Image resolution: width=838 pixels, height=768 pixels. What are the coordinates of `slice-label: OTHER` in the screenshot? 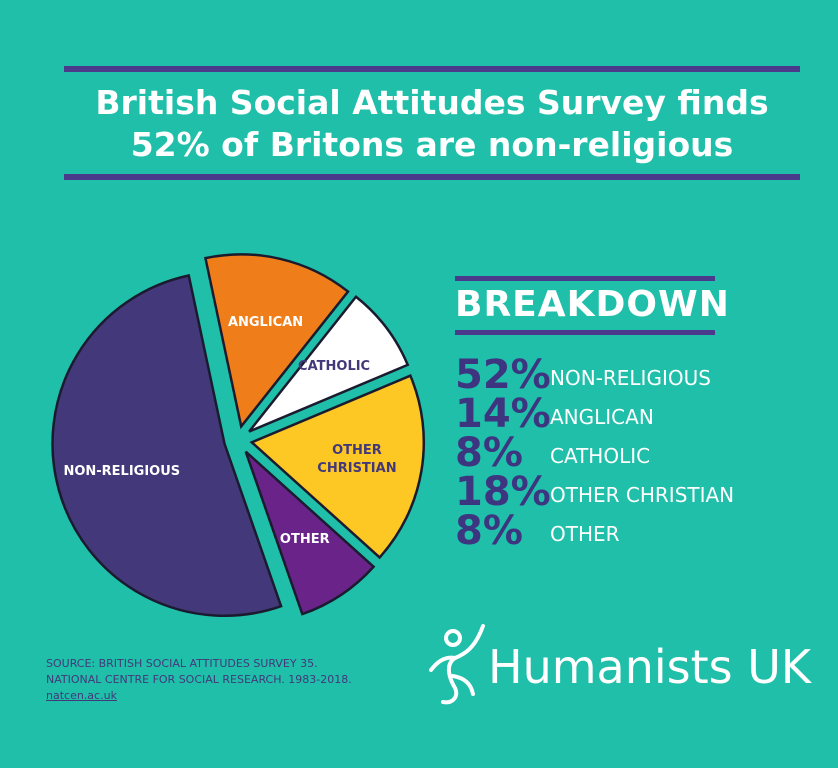 It's located at (304, 540).